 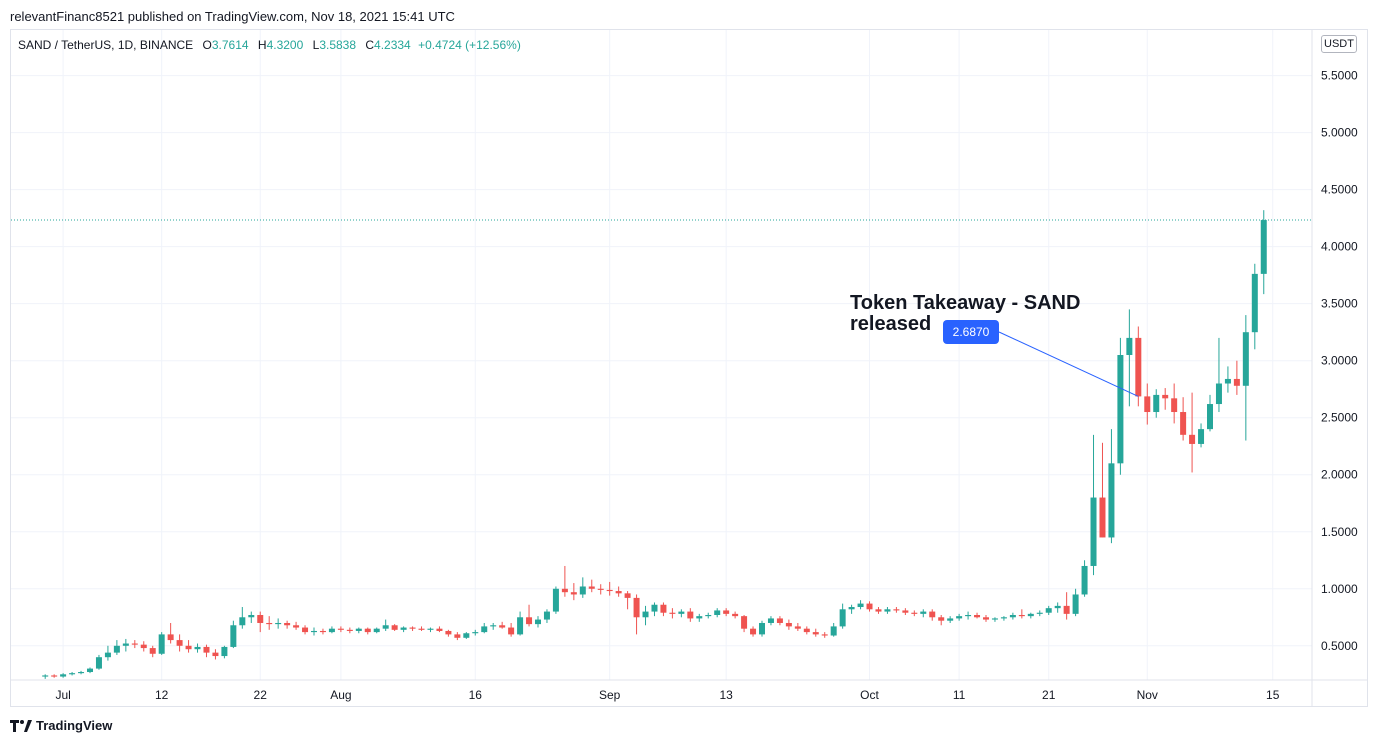 I want to click on annotation-line-1: Token Takeaway - SAND, so click(x=965, y=303).